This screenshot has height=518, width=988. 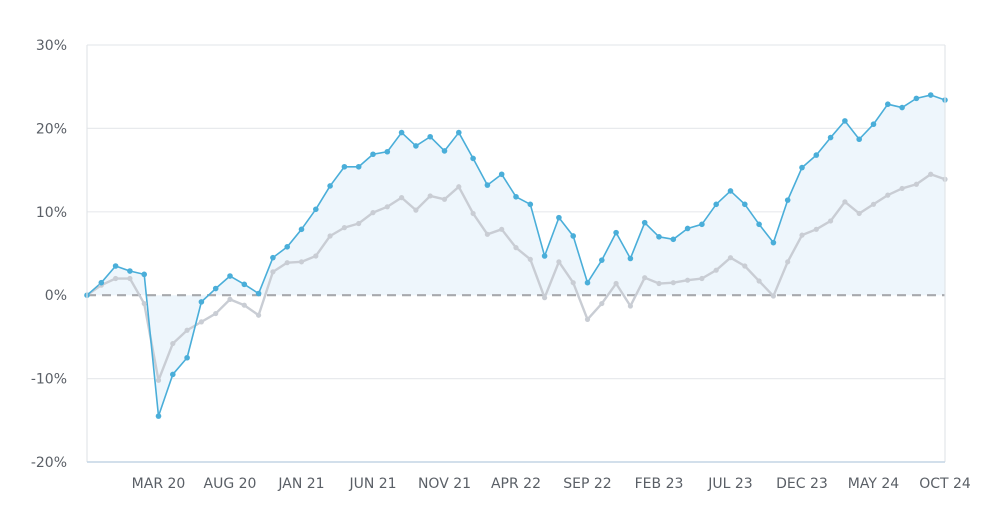 I want to click on y-axis-tick-labels: -20% -10% 0% 10% 20% 30%, so click(x=49, y=254).